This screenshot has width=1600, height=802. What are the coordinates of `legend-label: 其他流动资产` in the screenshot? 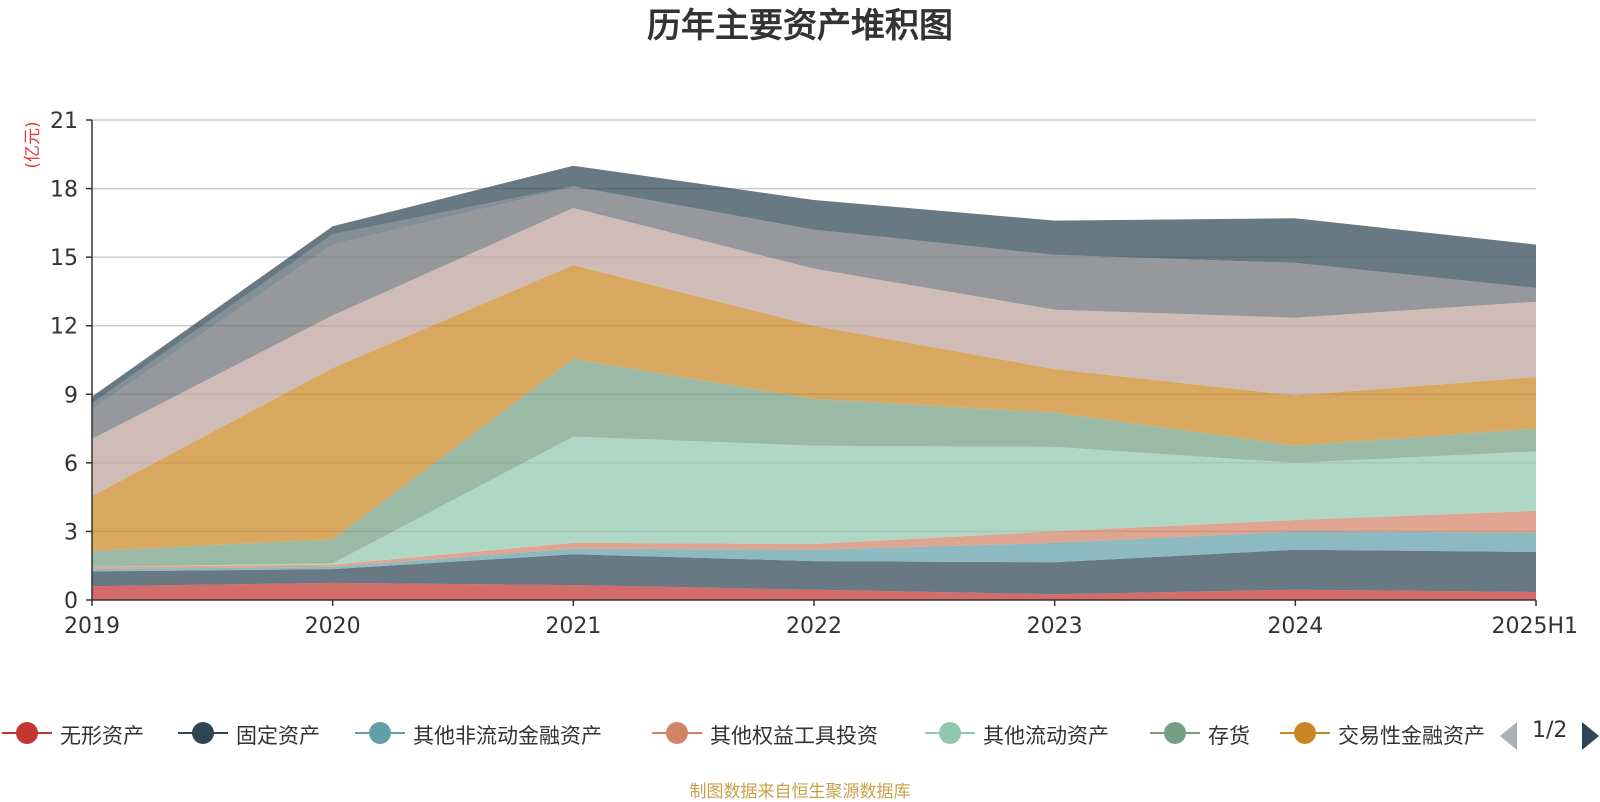 It's located at (1046, 736).